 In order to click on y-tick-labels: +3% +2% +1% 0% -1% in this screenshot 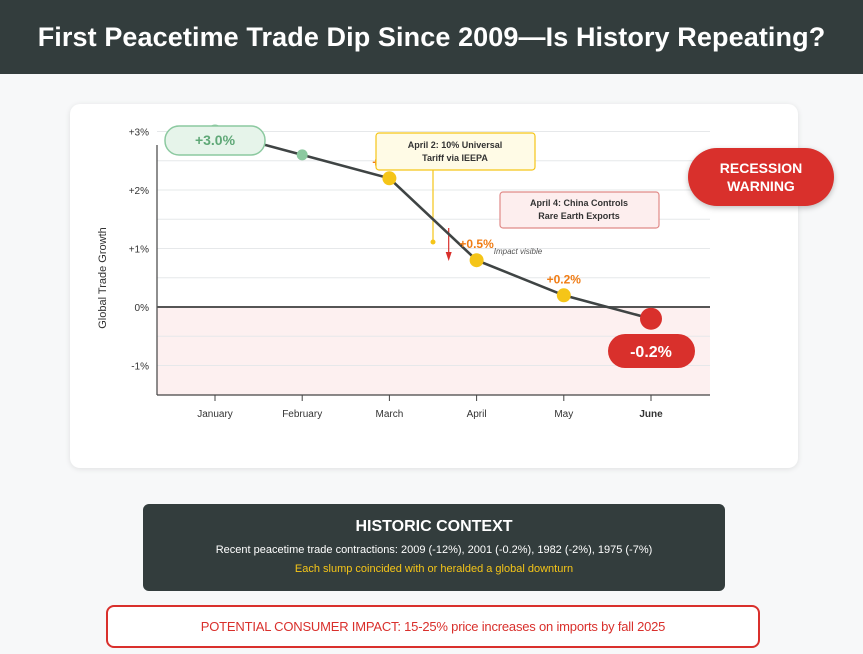, I will do `click(139, 250)`.